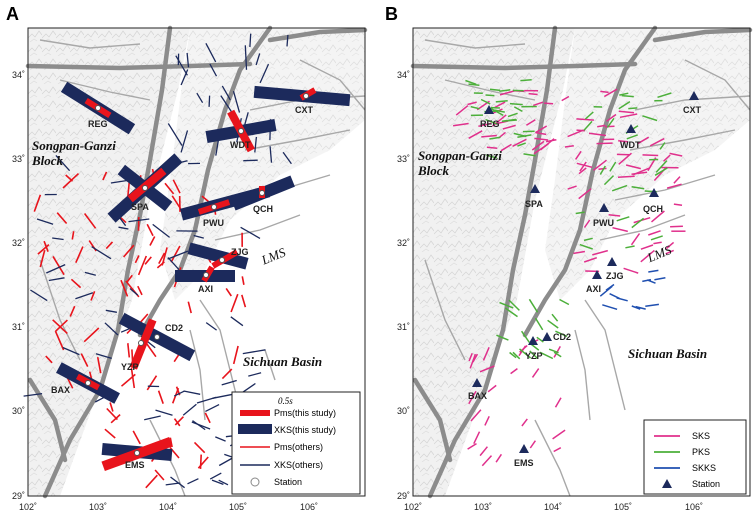 The image size is (754, 525). Describe the element at coordinates (285, 401) in the screenshot. I see `legend-scale-label: 0.5s` at that location.